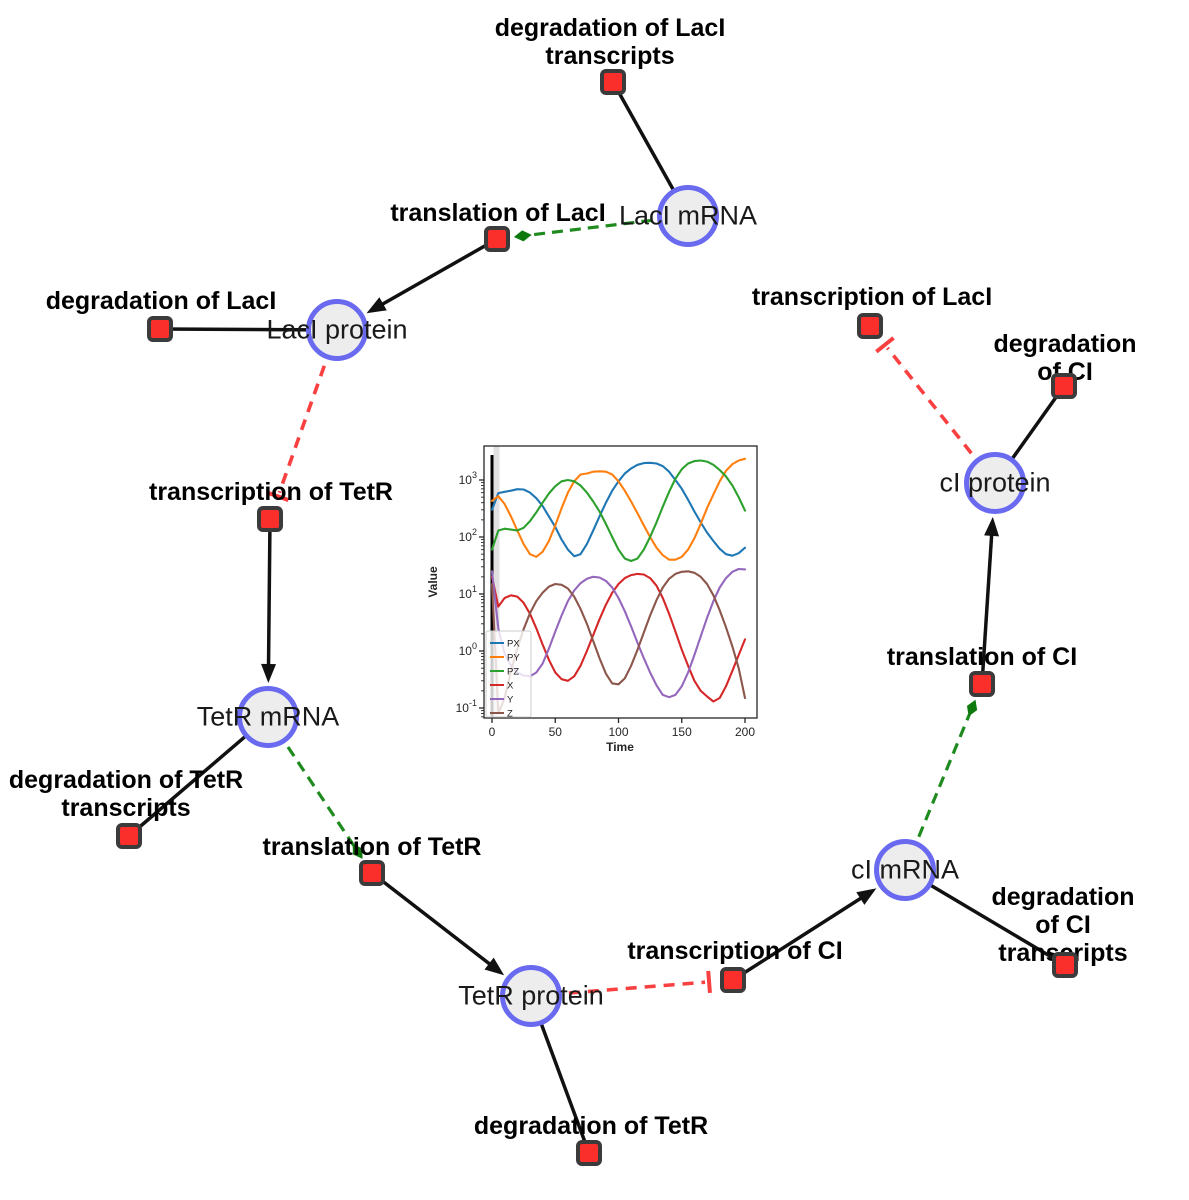  What do you see at coordinates (271, 492) in the screenshot?
I see `reaction-label-txn_tetR: transcription of TetR` at bounding box center [271, 492].